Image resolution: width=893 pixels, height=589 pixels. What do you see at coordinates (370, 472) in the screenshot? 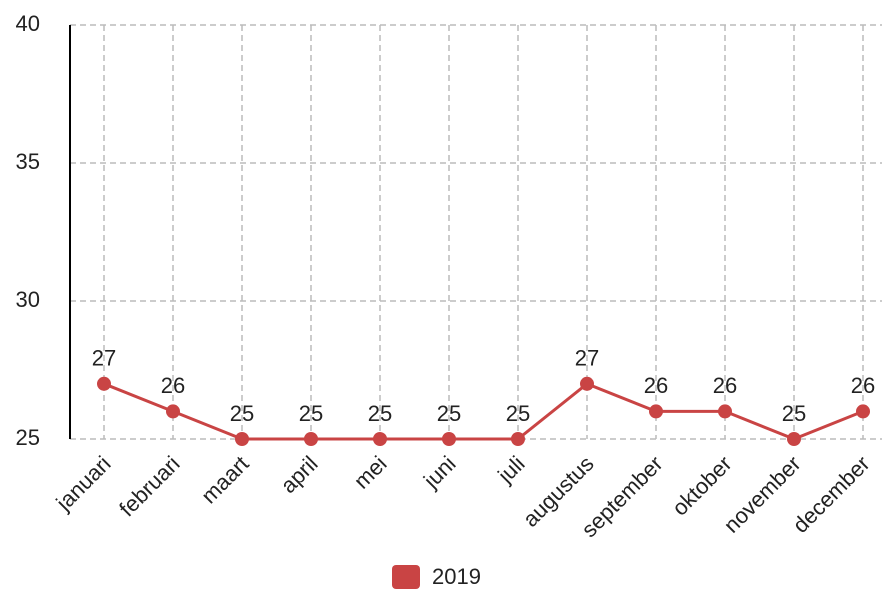
I see `x-tick-label: mei` at bounding box center [370, 472].